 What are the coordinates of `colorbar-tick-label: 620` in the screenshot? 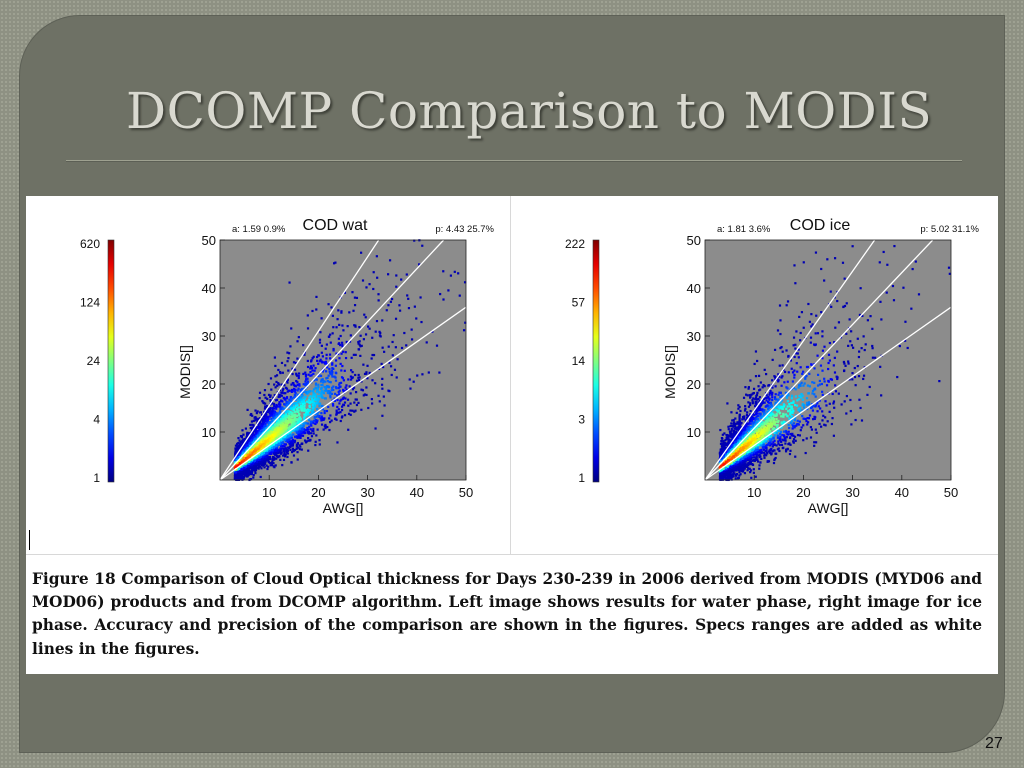 It's located at (90, 244).